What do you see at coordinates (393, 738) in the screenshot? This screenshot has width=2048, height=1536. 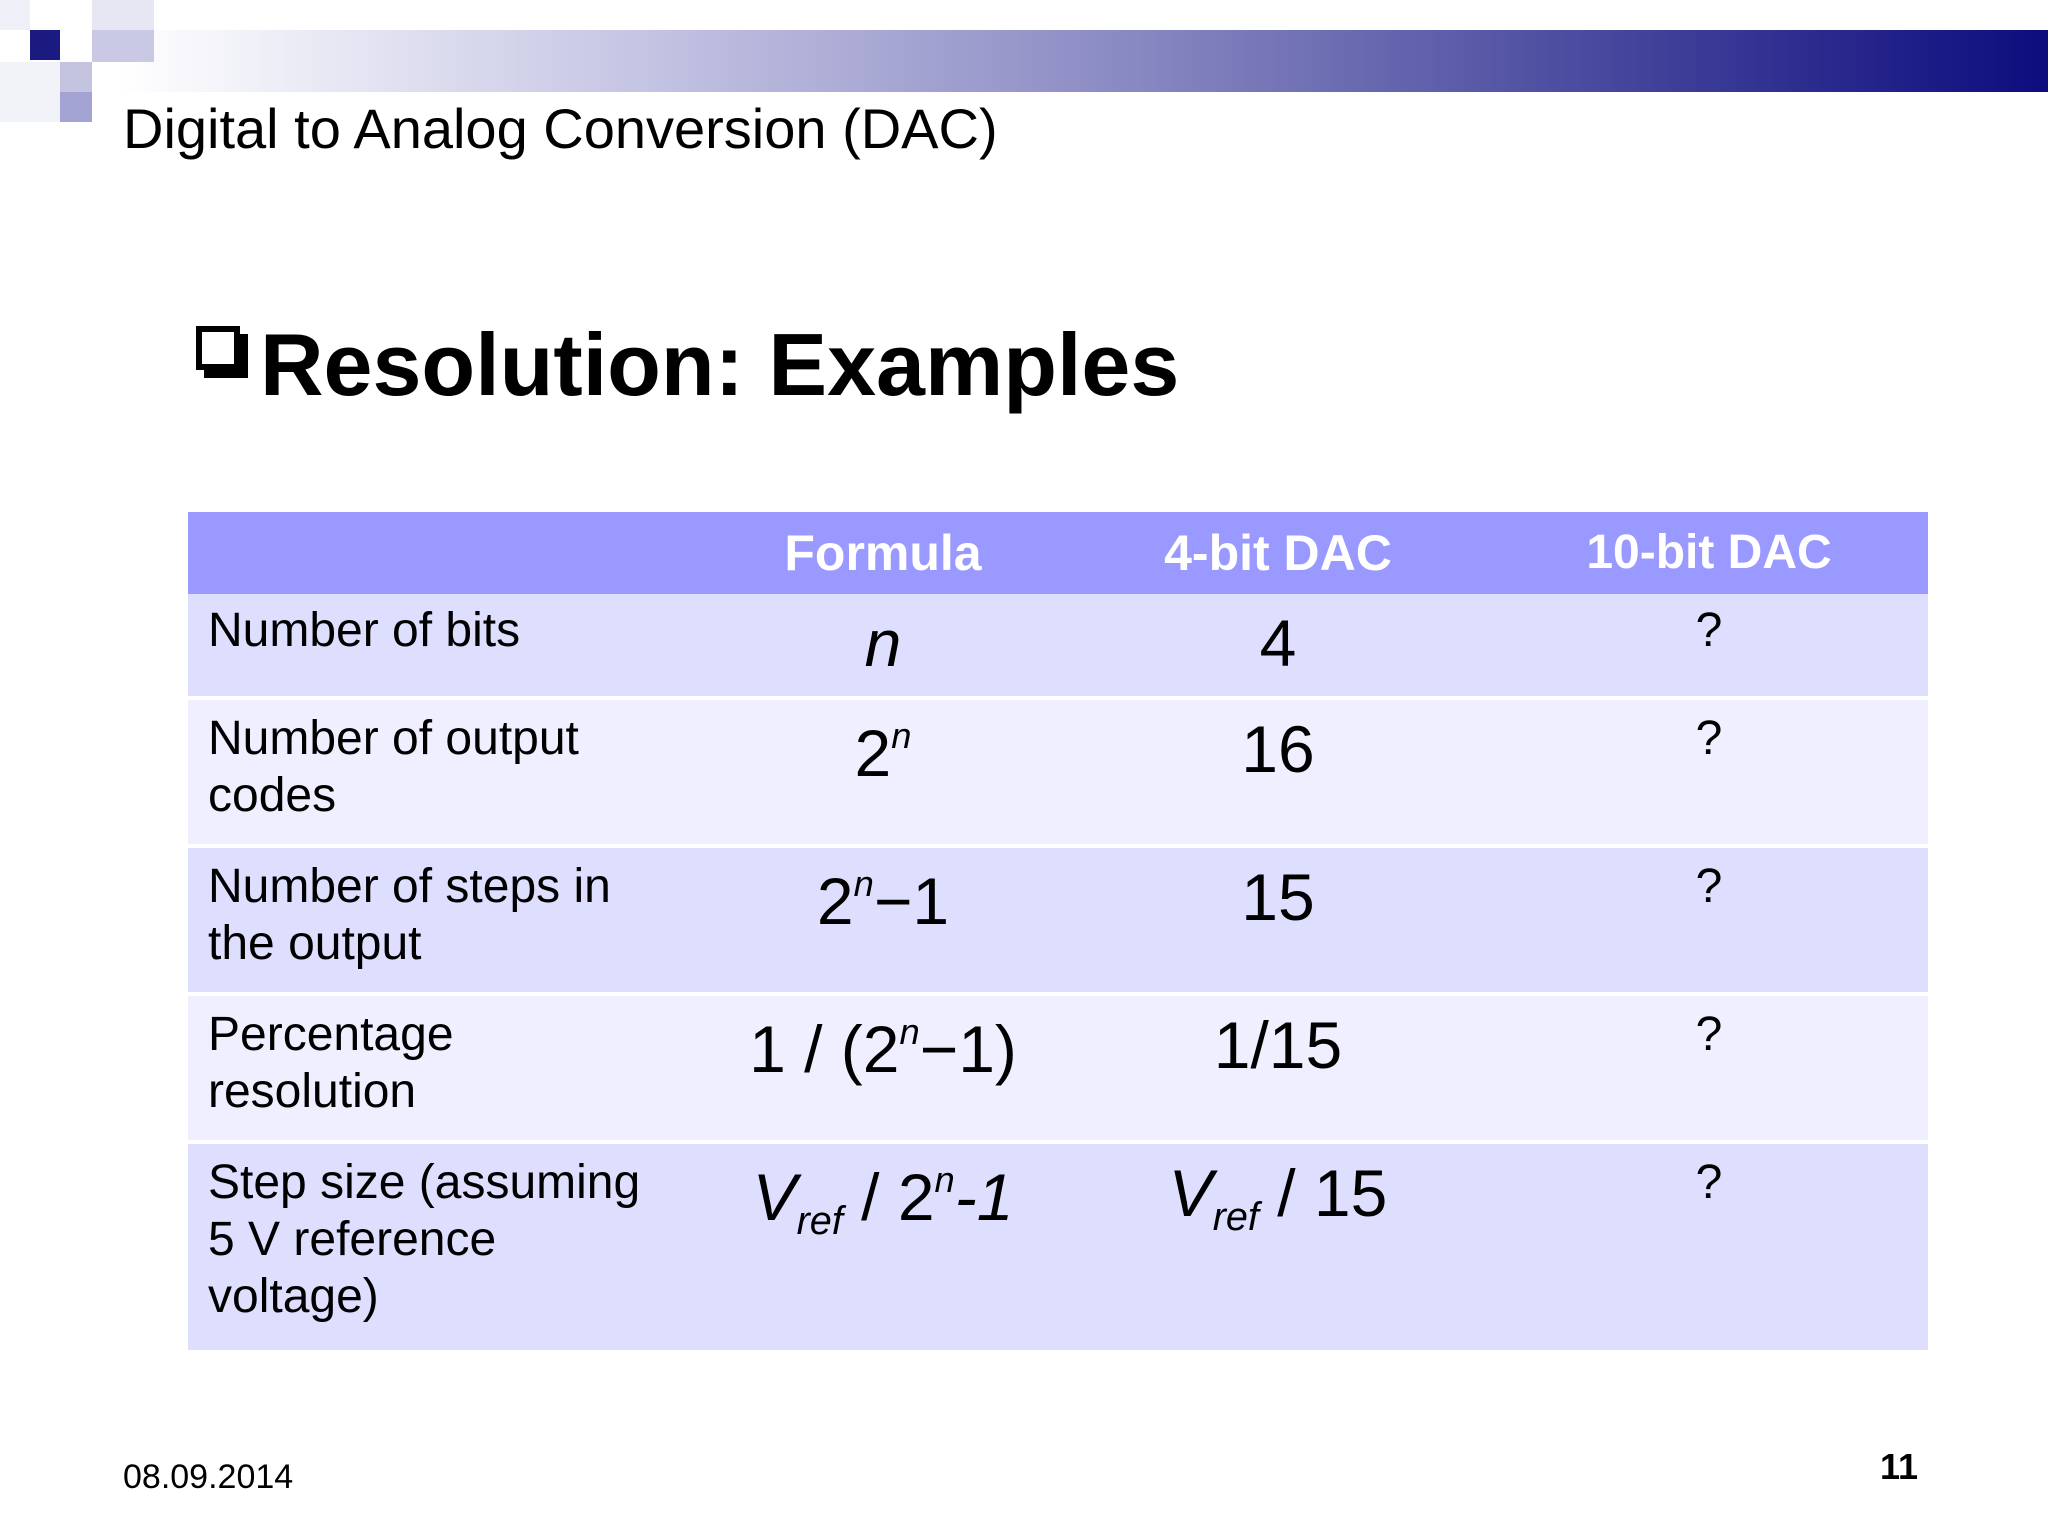 I see `row-label-line: Number of output` at bounding box center [393, 738].